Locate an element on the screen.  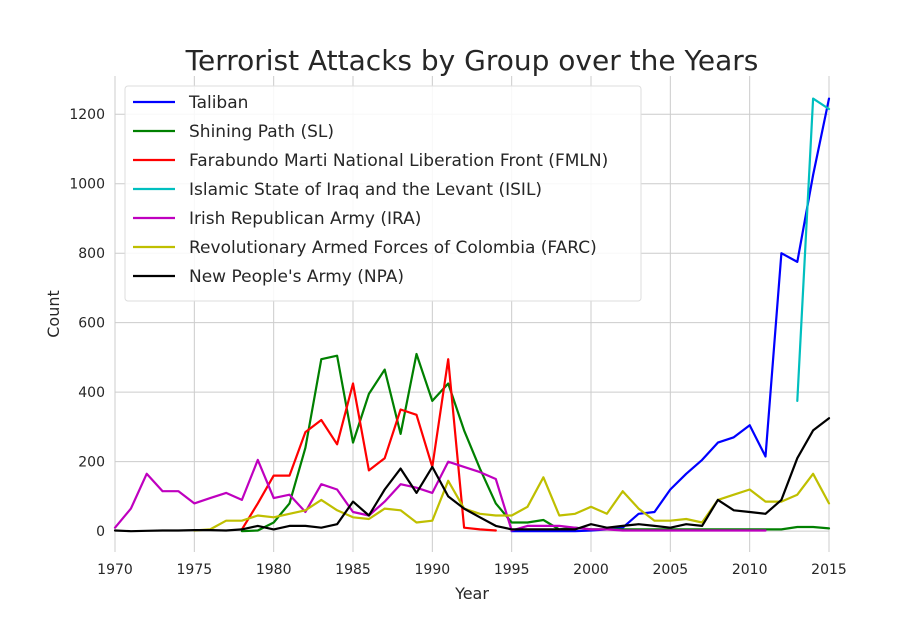
y-tick-label: 400 is located at coordinates (91, 393).